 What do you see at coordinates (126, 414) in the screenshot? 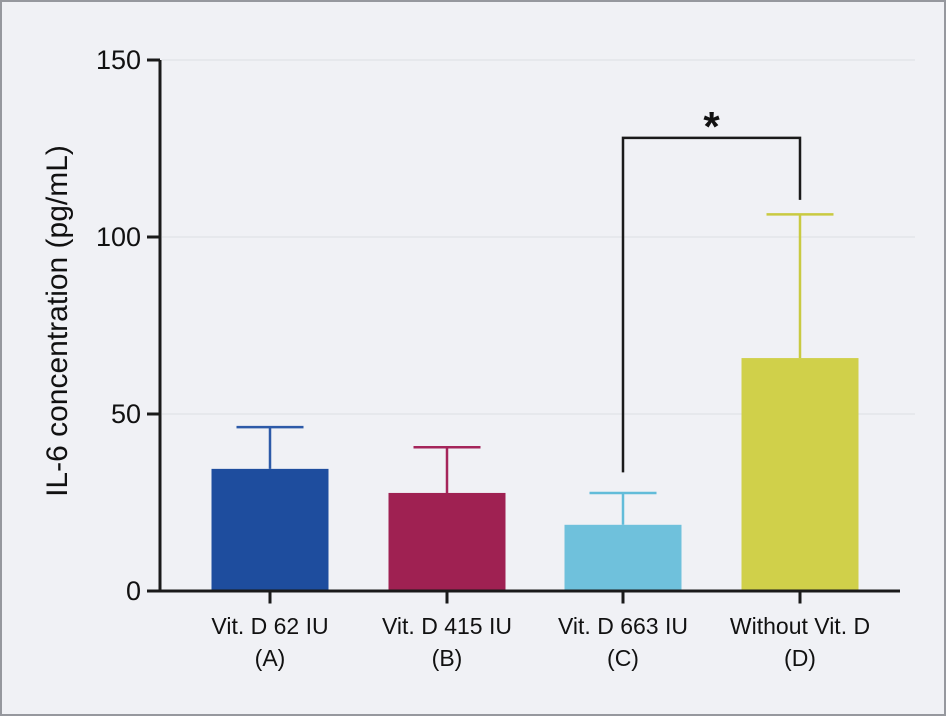
I see `y-tick-label: 50` at bounding box center [126, 414].